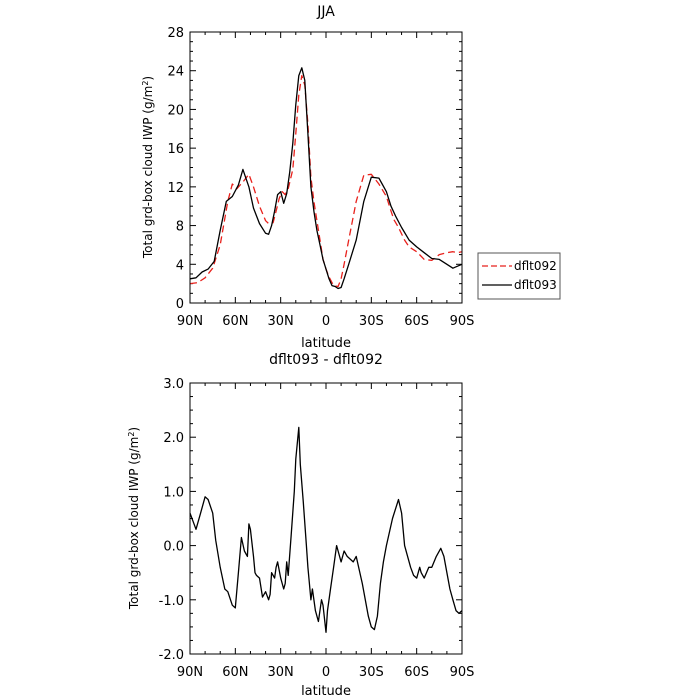 This screenshot has height=700, width=700. I want to click on bottom-chart-ylabel: Total grd-box cloud IWP (g/m2), so click(134, 518).